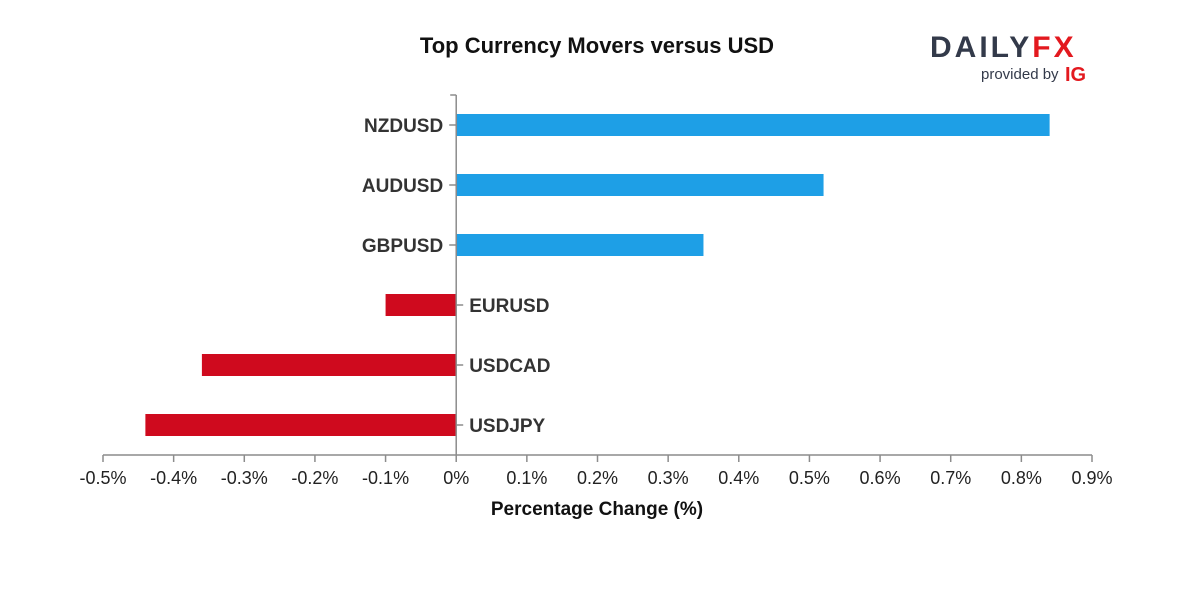 This screenshot has width=1200, height=600. I want to click on category-labels: NZDUSD AUDUSD GBPUSD EURUSD USDCAD USDJPY, so click(456, 276).